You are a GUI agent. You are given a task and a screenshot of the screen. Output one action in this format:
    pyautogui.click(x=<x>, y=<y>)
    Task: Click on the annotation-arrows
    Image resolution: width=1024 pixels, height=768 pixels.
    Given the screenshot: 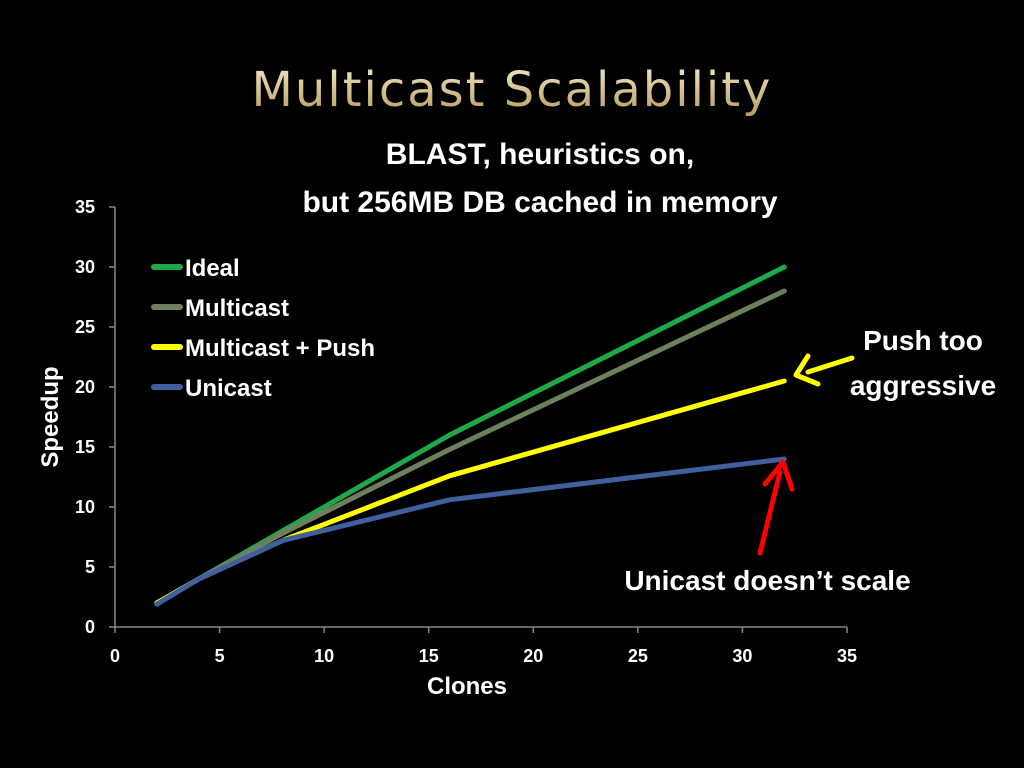 What is the action you would take?
    pyautogui.click(x=806, y=454)
    